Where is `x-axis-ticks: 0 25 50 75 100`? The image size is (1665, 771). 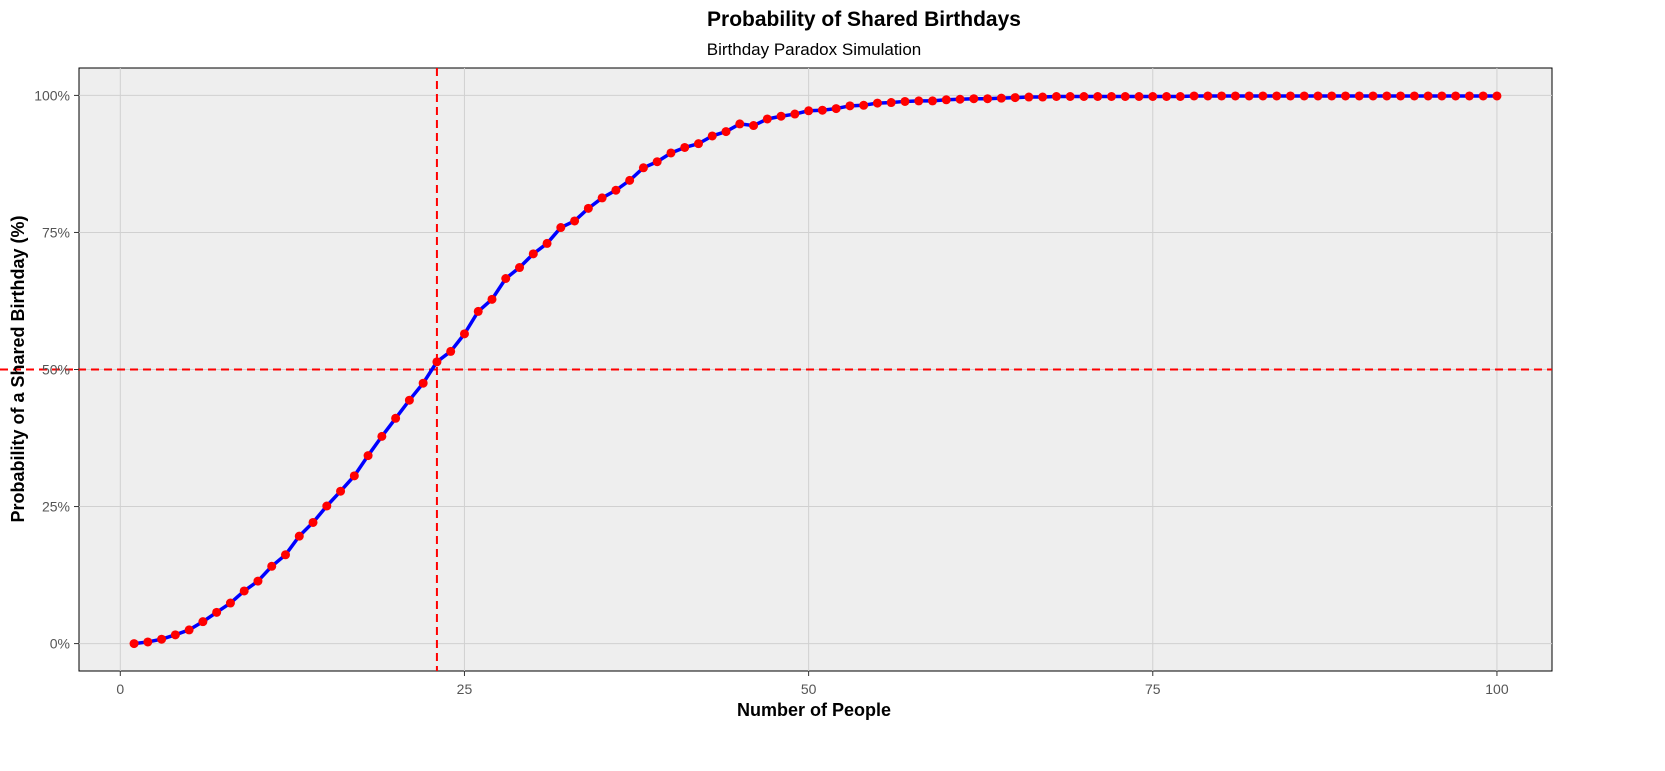
x-axis-ticks: 0 25 50 75 100 is located at coordinates (812, 684).